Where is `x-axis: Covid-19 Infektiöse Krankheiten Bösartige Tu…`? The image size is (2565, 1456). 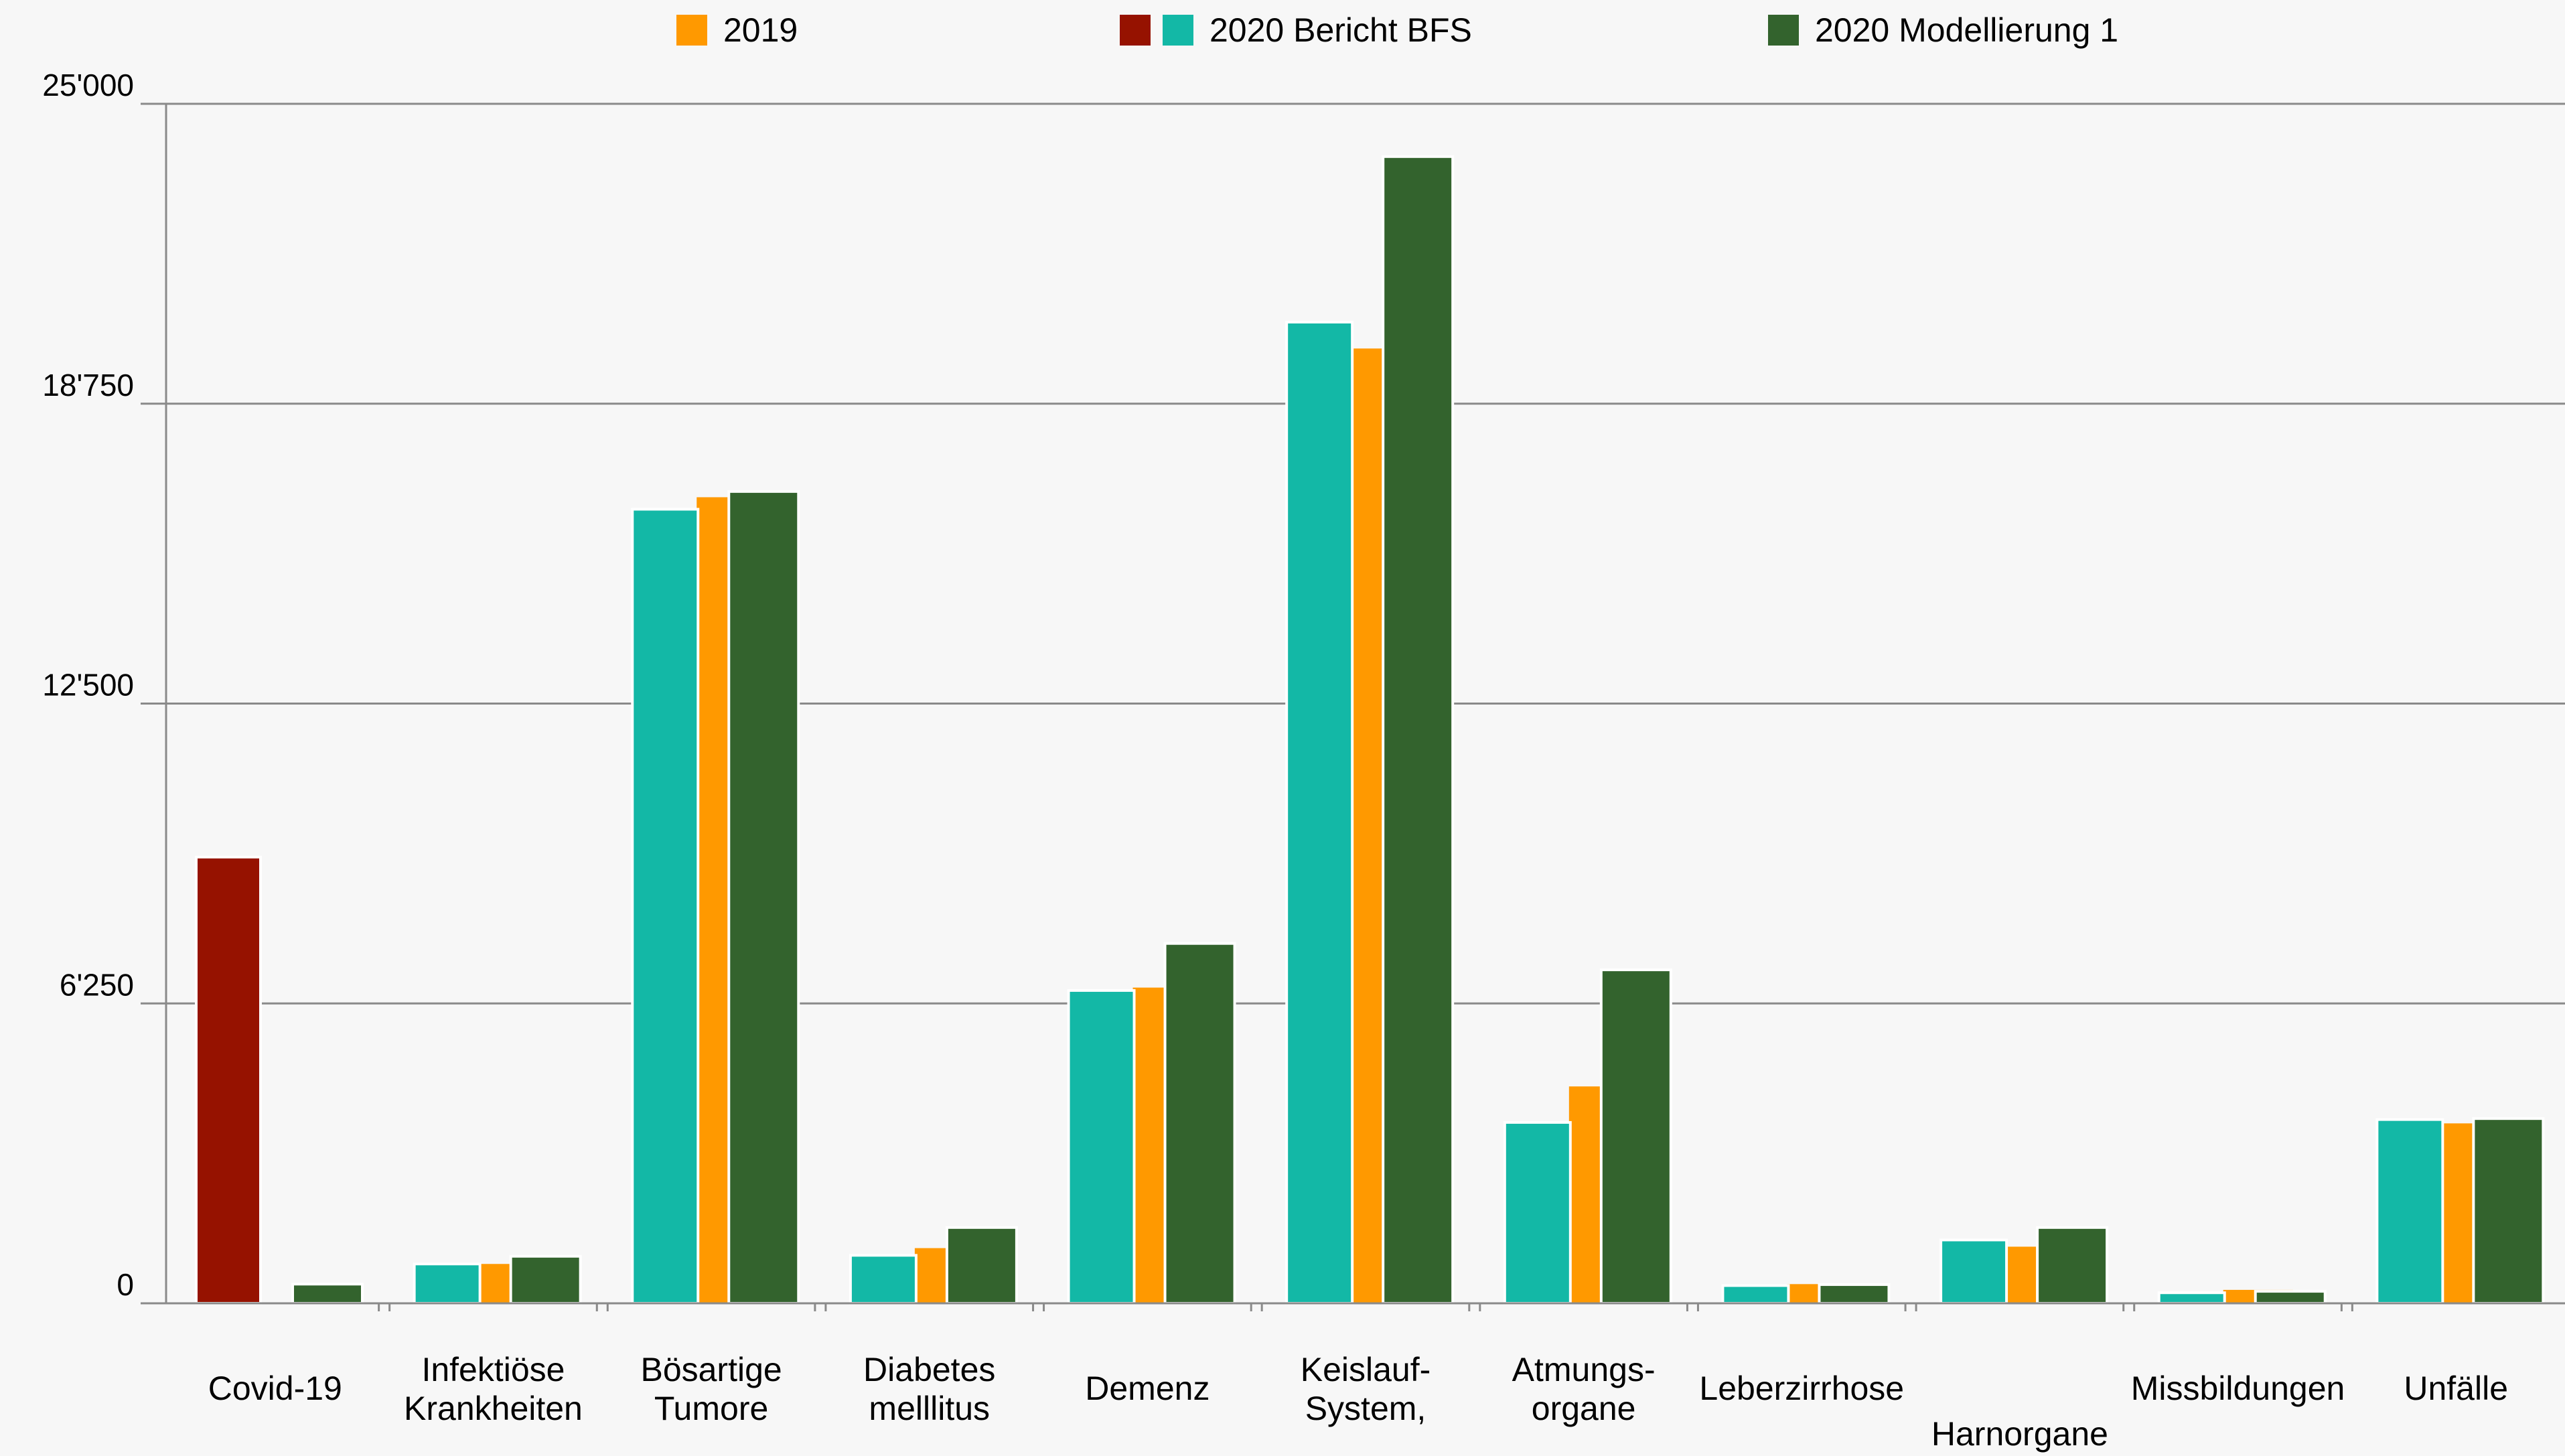
x-axis: Covid-19 Infektiöse Krankheiten Bösartige Tu… is located at coordinates (1365, 1378).